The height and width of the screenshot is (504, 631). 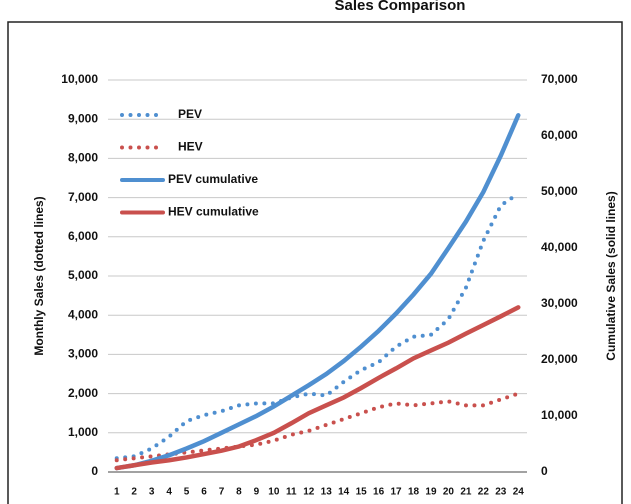 I want to click on chart-title: Sales Comparison, so click(x=400, y=7).